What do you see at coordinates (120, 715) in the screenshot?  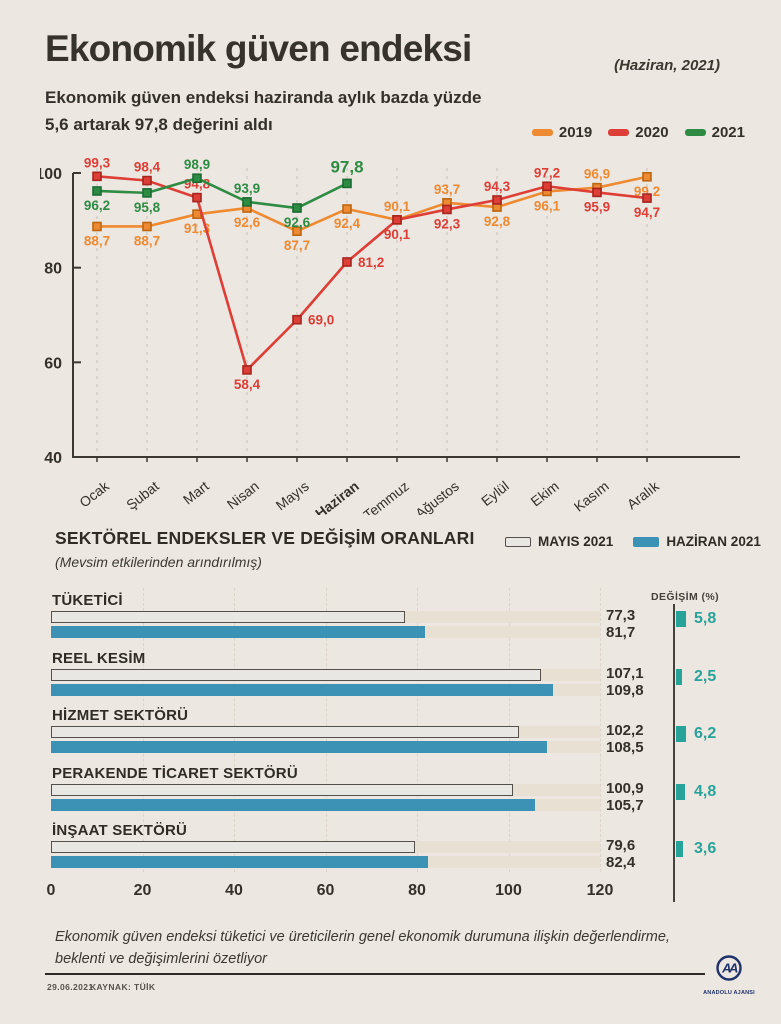 I see `sector-label-2: HİZMET SEKTÖRÜ` at bounding box center [120, 715].